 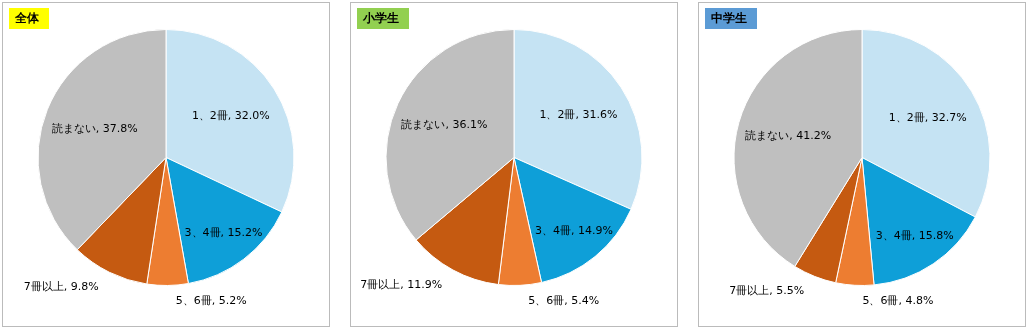 What do you see at coordinates (401, 284) in the screenshot?
I see `slice-label: 7冊以上, 11.9%` at bounding box center [401, 284].